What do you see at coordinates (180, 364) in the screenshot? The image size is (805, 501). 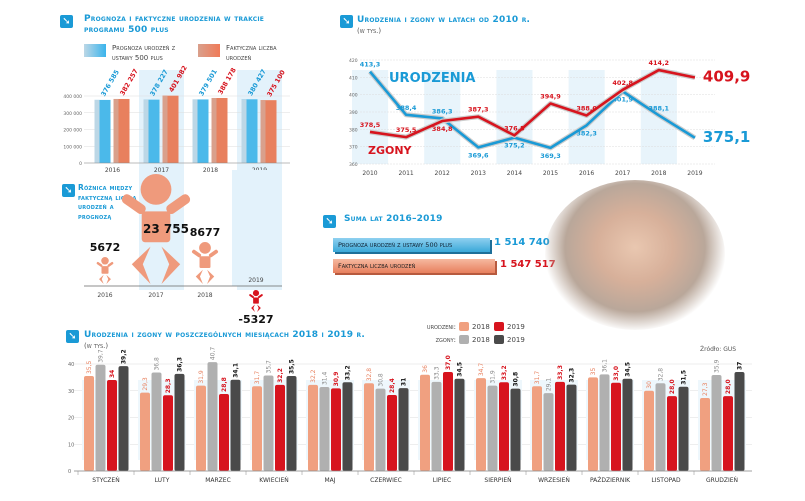 I see `bar-value-label: 36,3` at bounding box center [180, 364].